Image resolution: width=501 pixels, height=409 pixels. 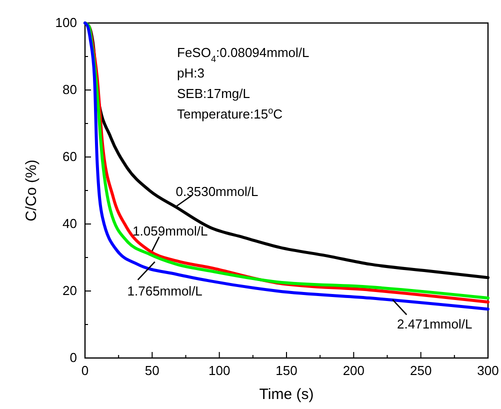 What do you see at coordinates (69, 290) in the screenshot?
I see `y-tick-label: 20` at bounding box center [69, 290].